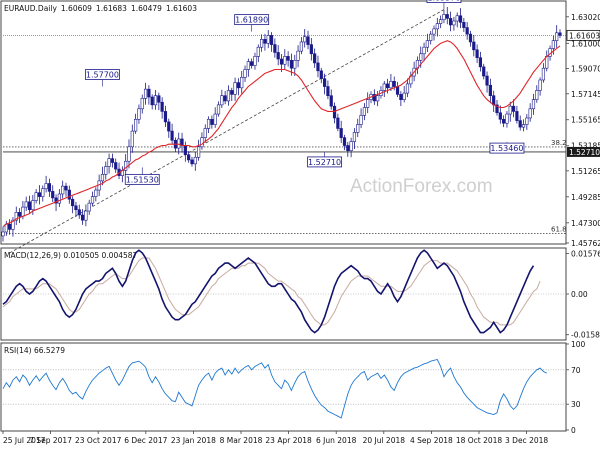 The width and height of the screenshot is (600, 450). Describe the element at coordinates (271, 291) in the screenshot. I see `macd-signal-line` at that location.